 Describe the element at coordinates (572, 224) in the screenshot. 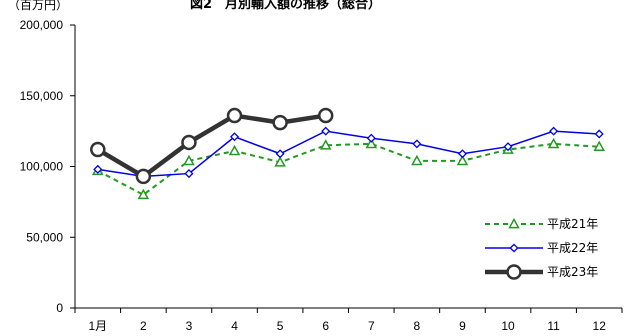

I see `legend-label-1: 平成21年` at that location.